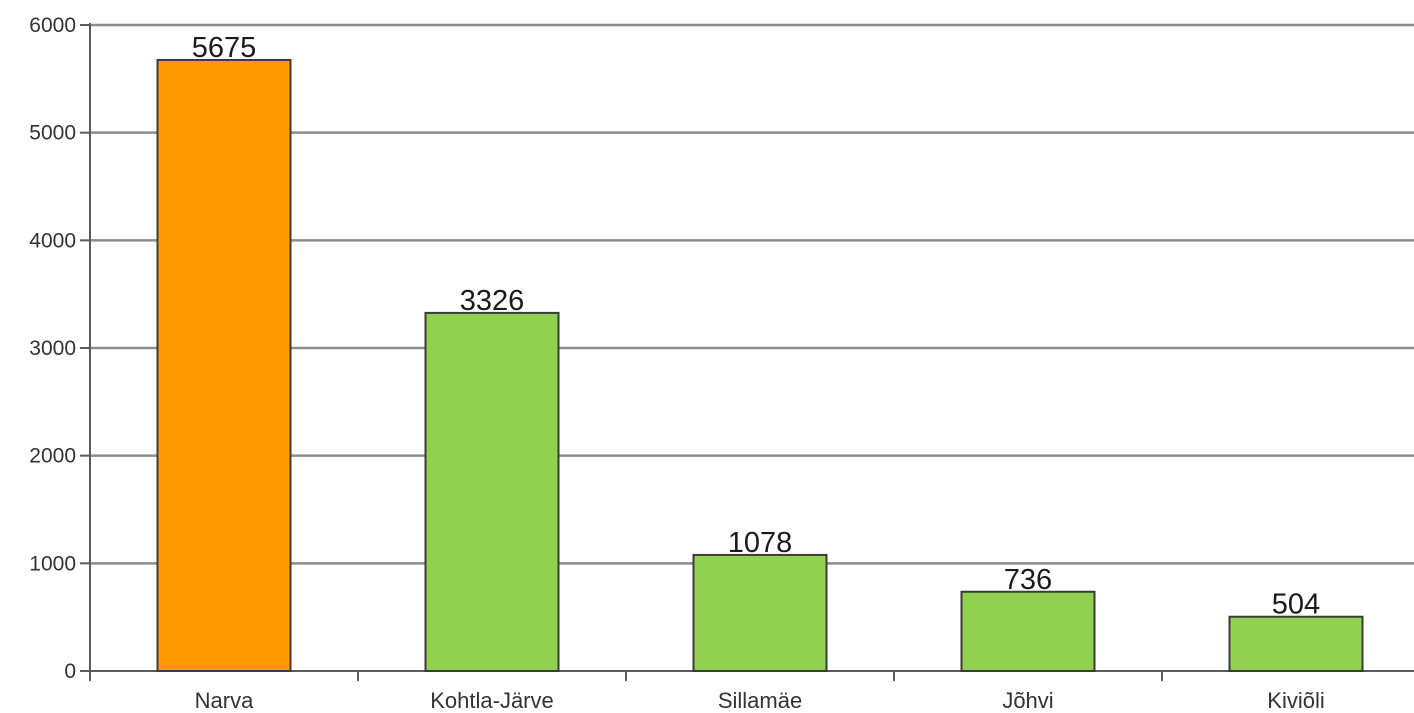 Image resolution: width=1414 pixels, height=713 pixels. Describe the element at coordinates (1027, 700) in the screenshot. I see `x-tick-label: Jõhvi` at that location.